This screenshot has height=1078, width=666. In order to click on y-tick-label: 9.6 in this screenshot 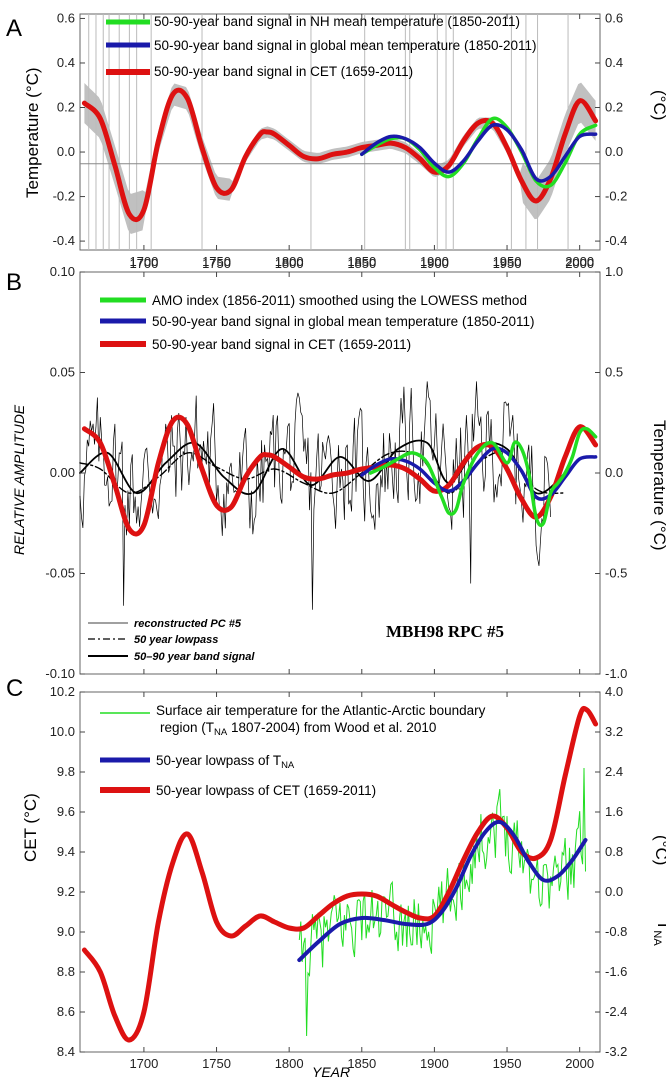, I will do `click(66, 811)`.